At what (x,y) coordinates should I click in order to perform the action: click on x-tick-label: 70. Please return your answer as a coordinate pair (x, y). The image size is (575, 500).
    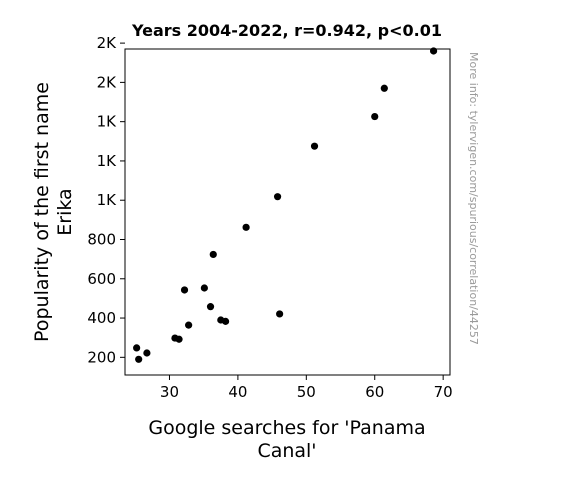
    Looking at the image, I should click on (443, 392).